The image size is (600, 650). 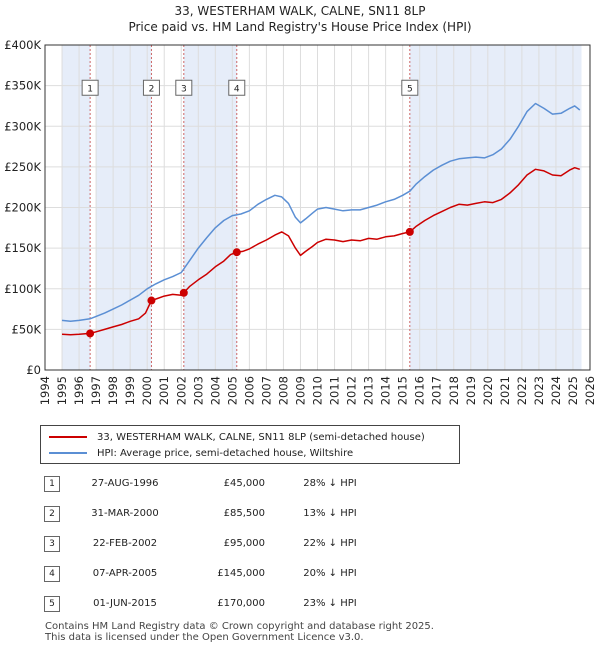 What do you see at coordinates (52, 604) in the screenshot?
I see `txn-number-badge: 5` at bounding box center [52, 604].